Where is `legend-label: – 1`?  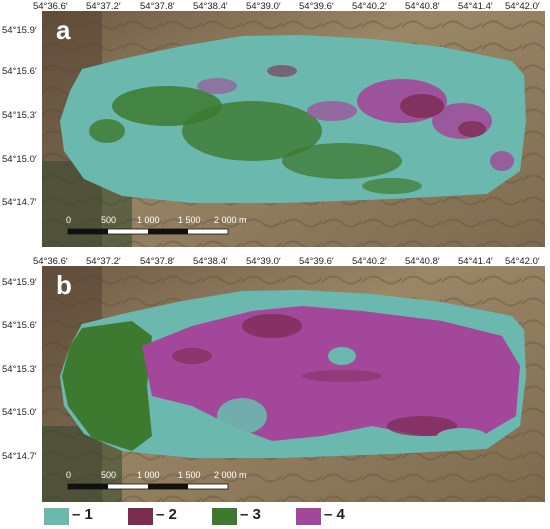 legend-label: – 1 is located at coordinates (82, 514).